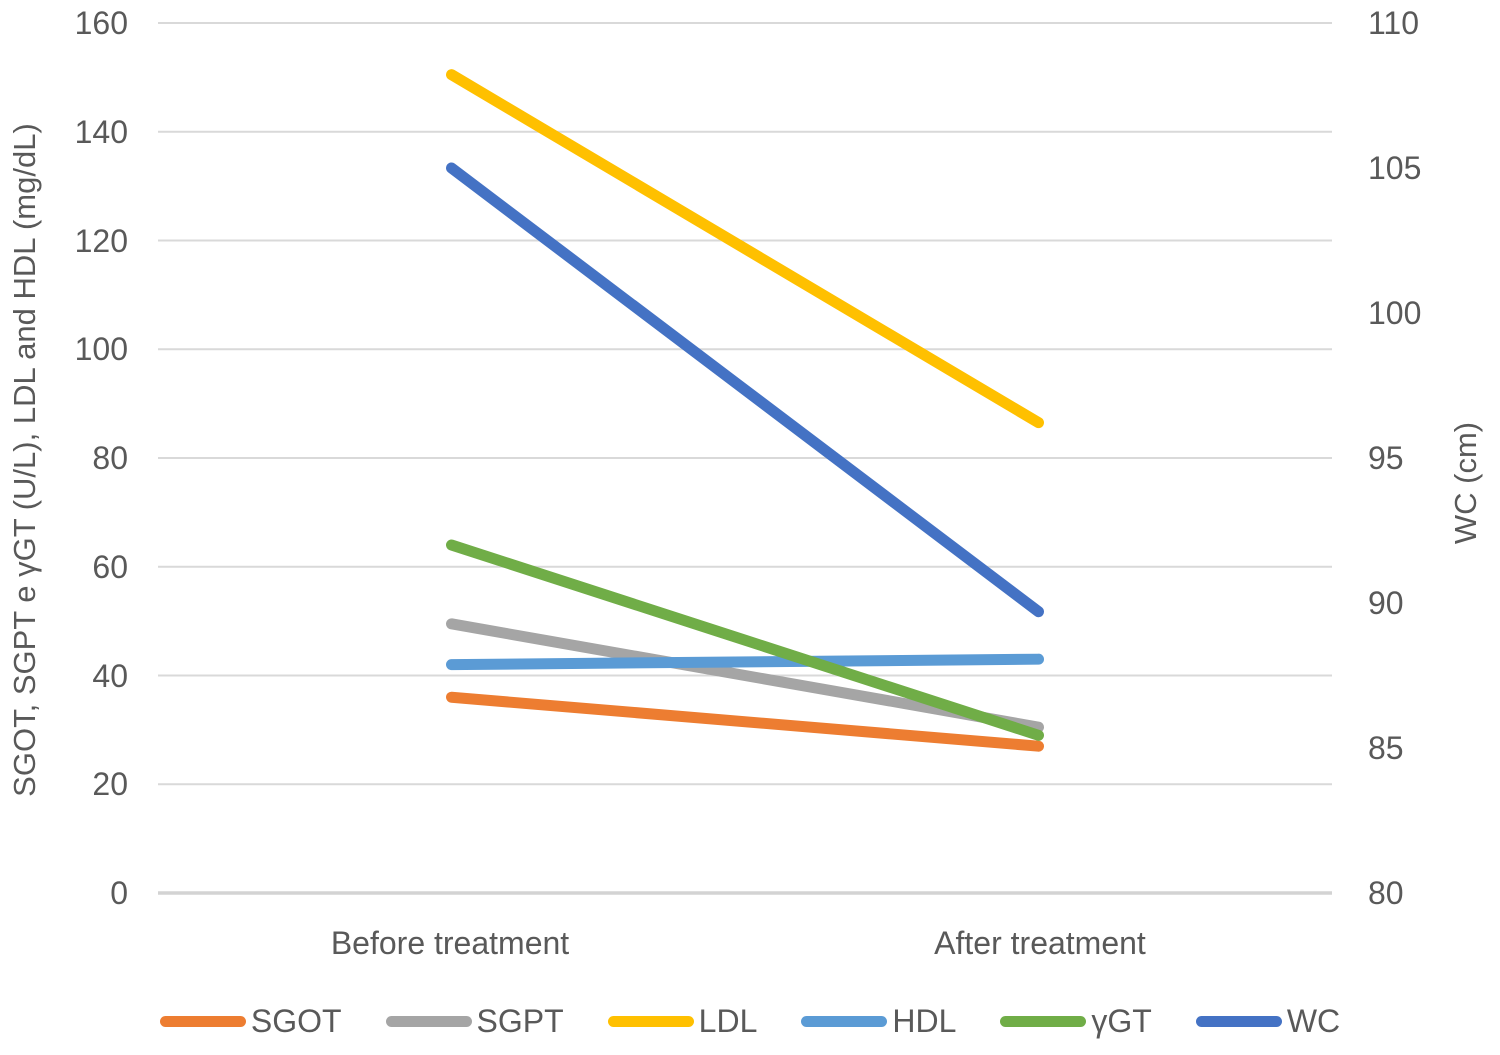  I want to click on chart-legend: SGOT SGPT LDL HDL γGT WC, so click(750, 1021).